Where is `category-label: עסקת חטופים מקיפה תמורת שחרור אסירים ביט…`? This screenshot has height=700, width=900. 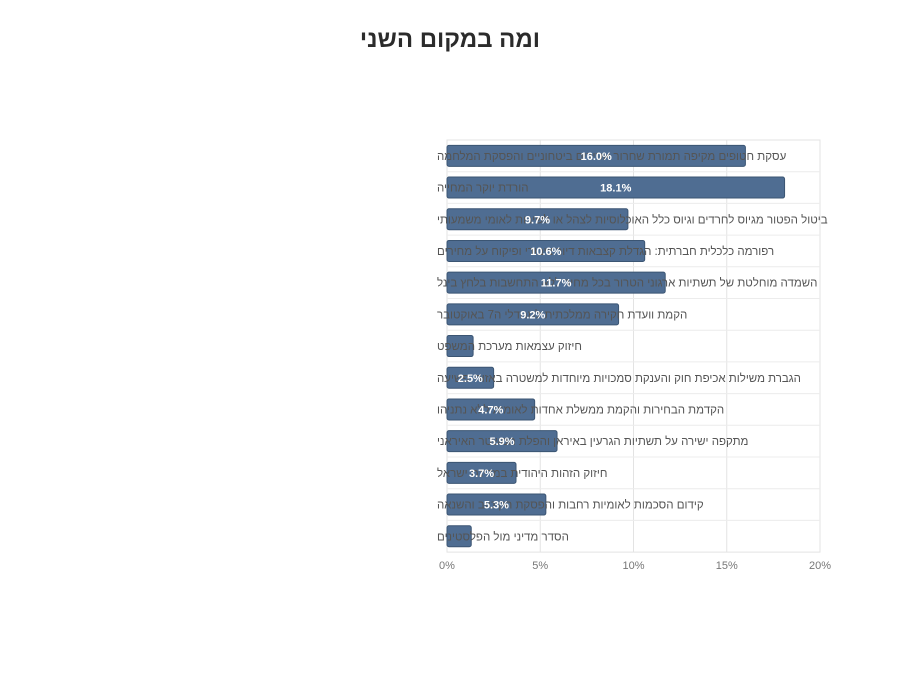
category-label: עסקת חטופים מקיפה תמורת שחרור אסירים ביט… is located at coordinates (612, 156).